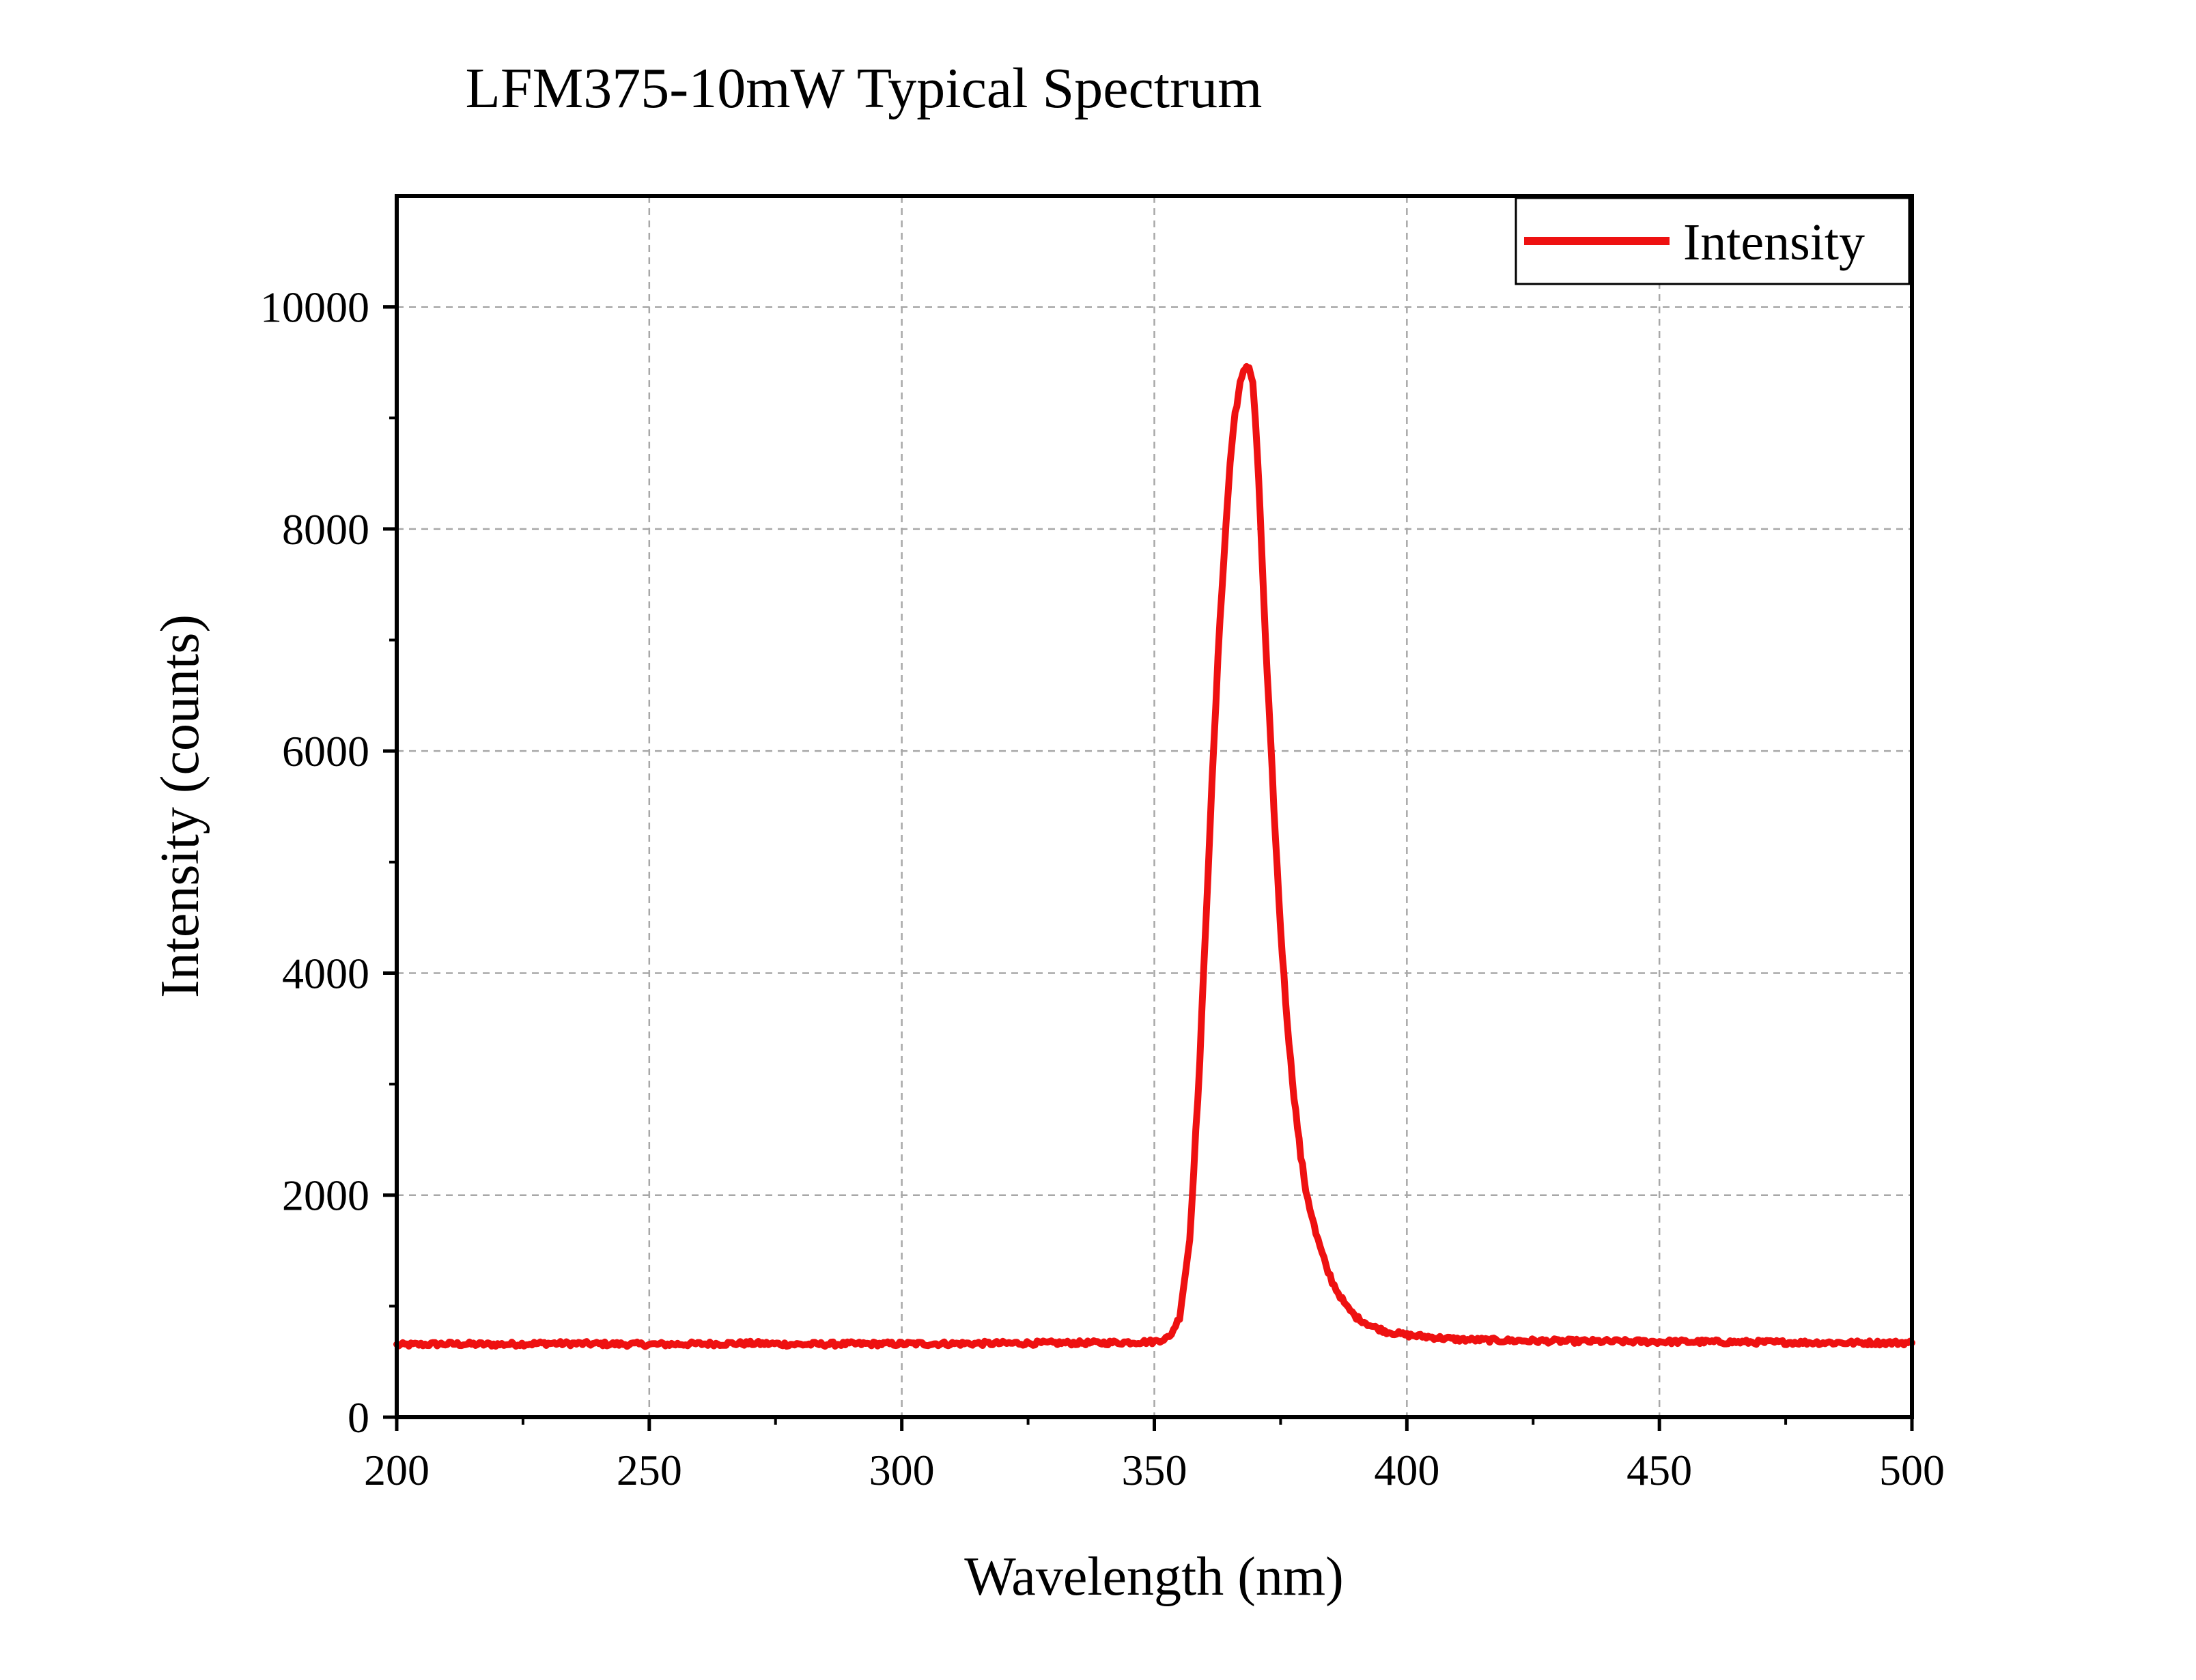  Describe the element at coordinates (328, 862) in the screenshot. I see `y-axis: 0 2000 4000 6000 8000 10000` at that location.